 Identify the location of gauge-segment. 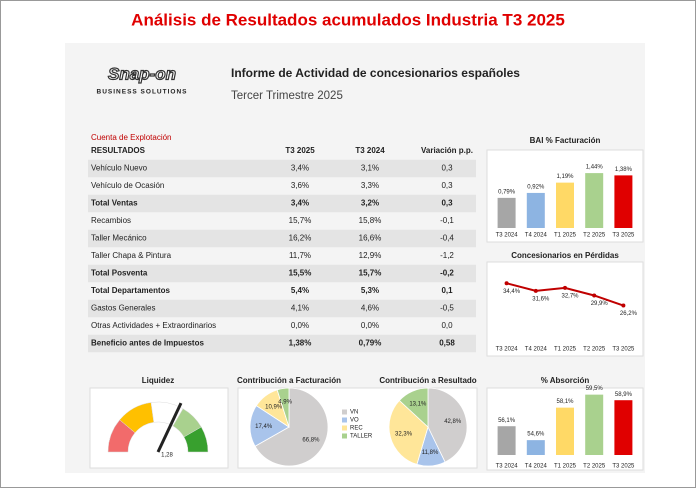
(196, 439).